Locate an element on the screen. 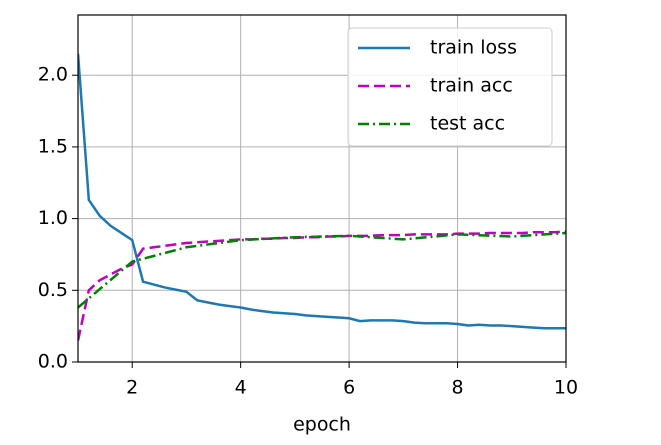  y-tick-label: 0.0 is located at coordinates (53, 362).